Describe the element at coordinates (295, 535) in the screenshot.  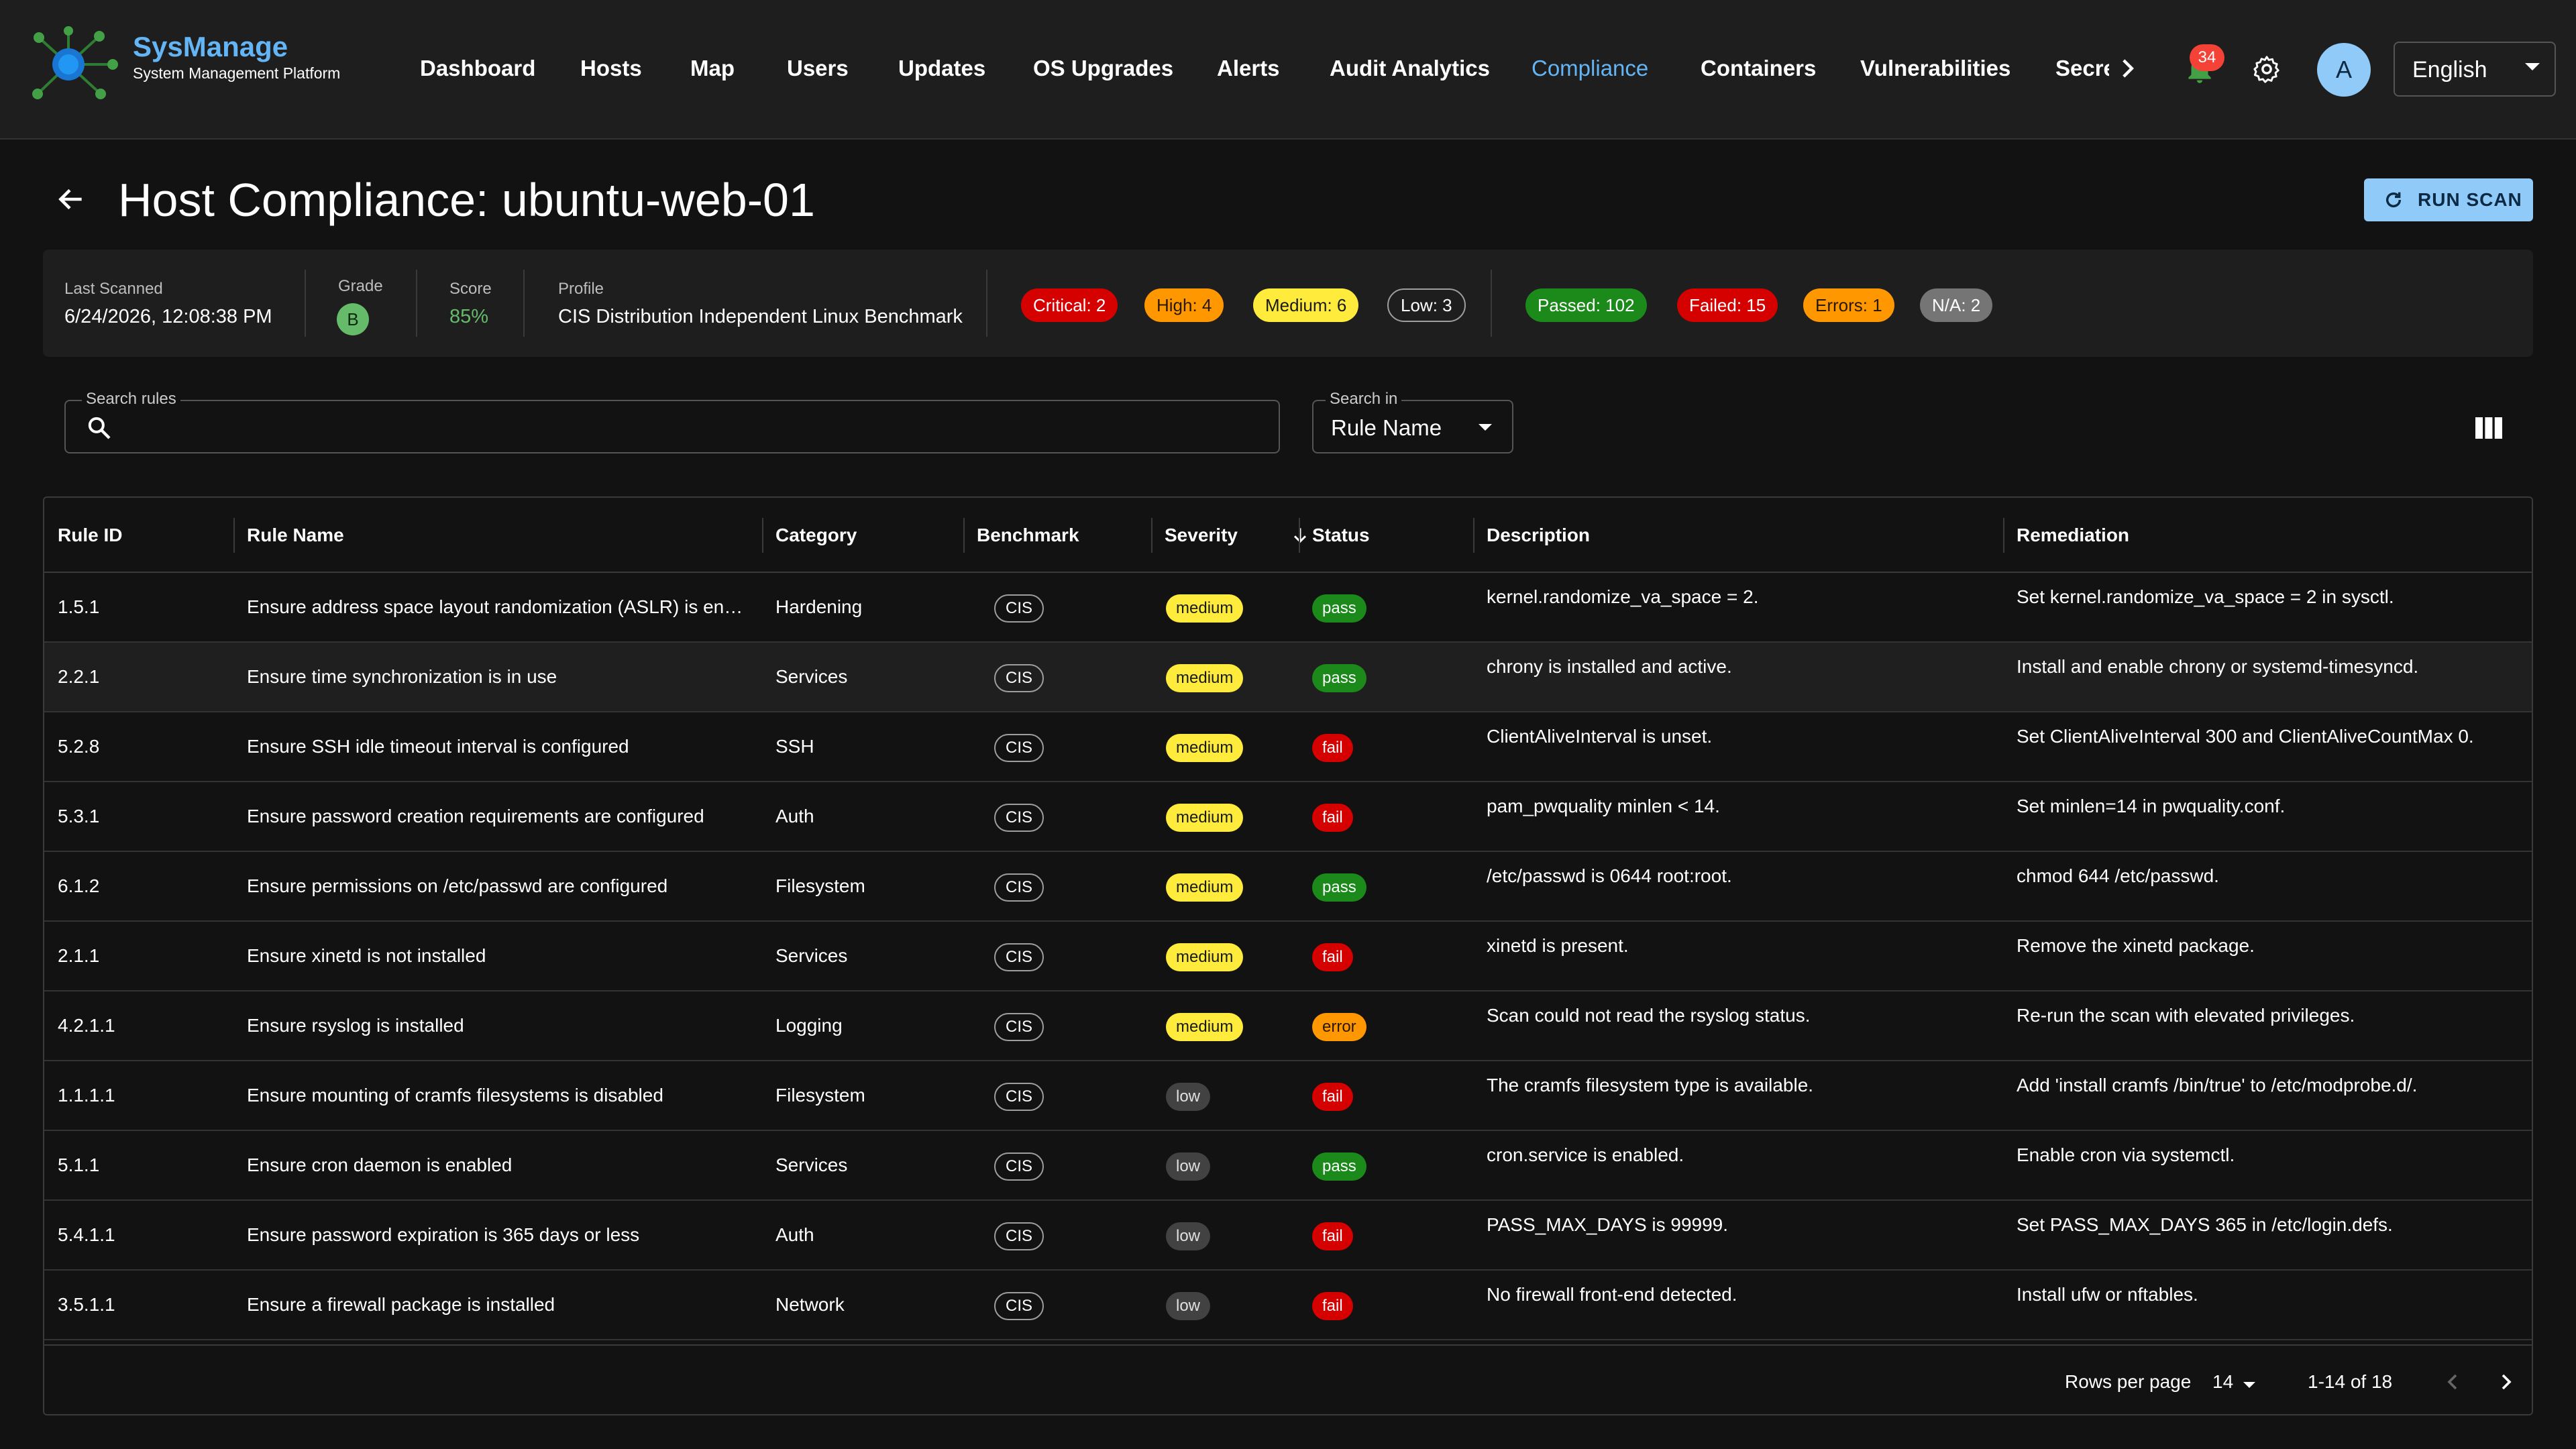
I see `column-header-rule-name: Rule Name` at that location.